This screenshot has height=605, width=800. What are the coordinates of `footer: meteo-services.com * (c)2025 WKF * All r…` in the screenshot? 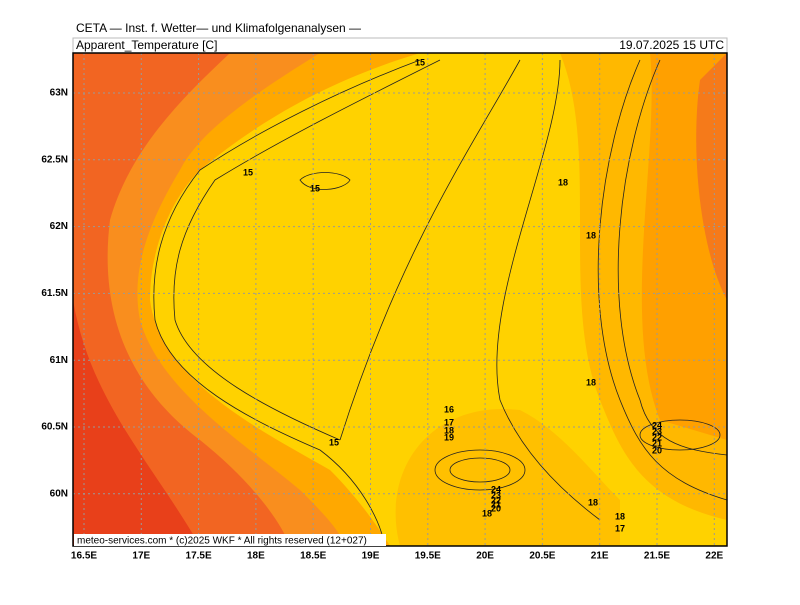 It's located at (222, 541).